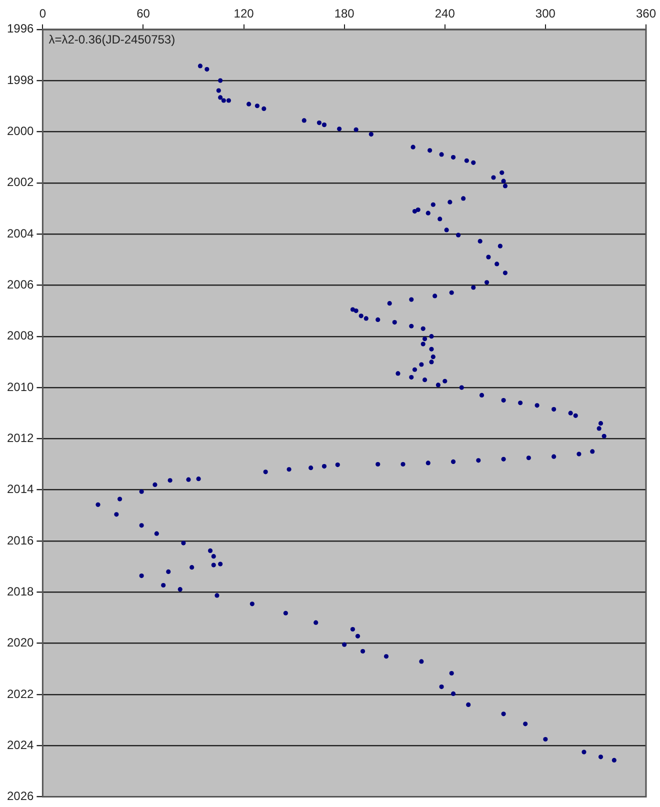 The image size is (660, 807). I want to click on y-tick-label: 1996, so click(20, 29).